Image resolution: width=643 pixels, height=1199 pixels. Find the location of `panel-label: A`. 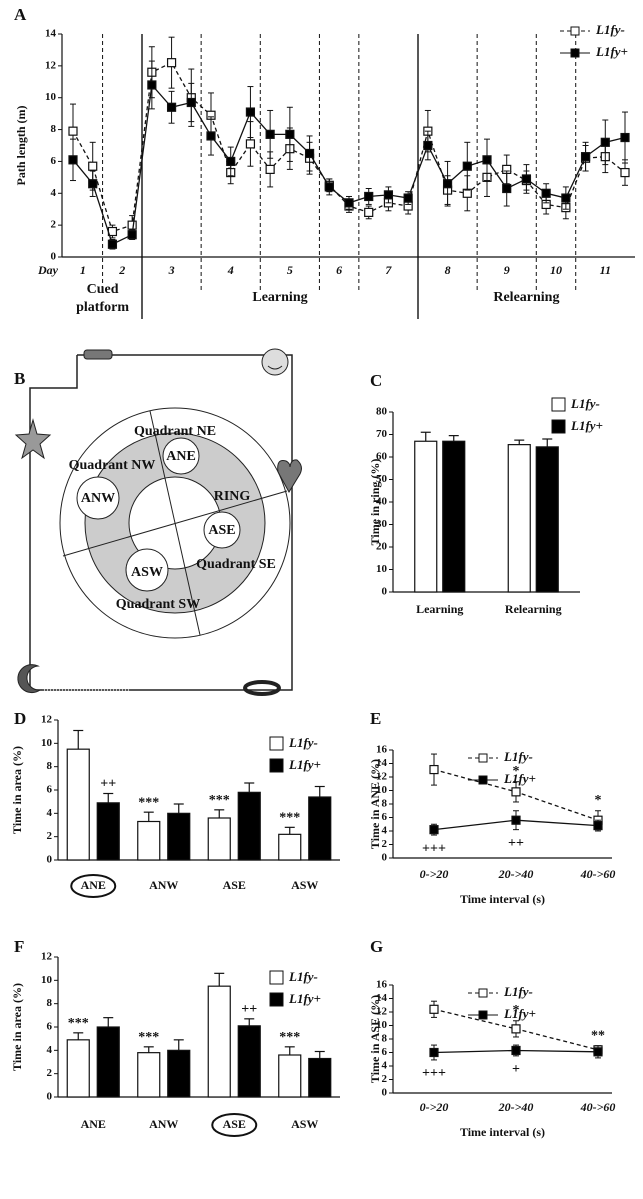

panel-label: A is located at coordinates (20, 14).